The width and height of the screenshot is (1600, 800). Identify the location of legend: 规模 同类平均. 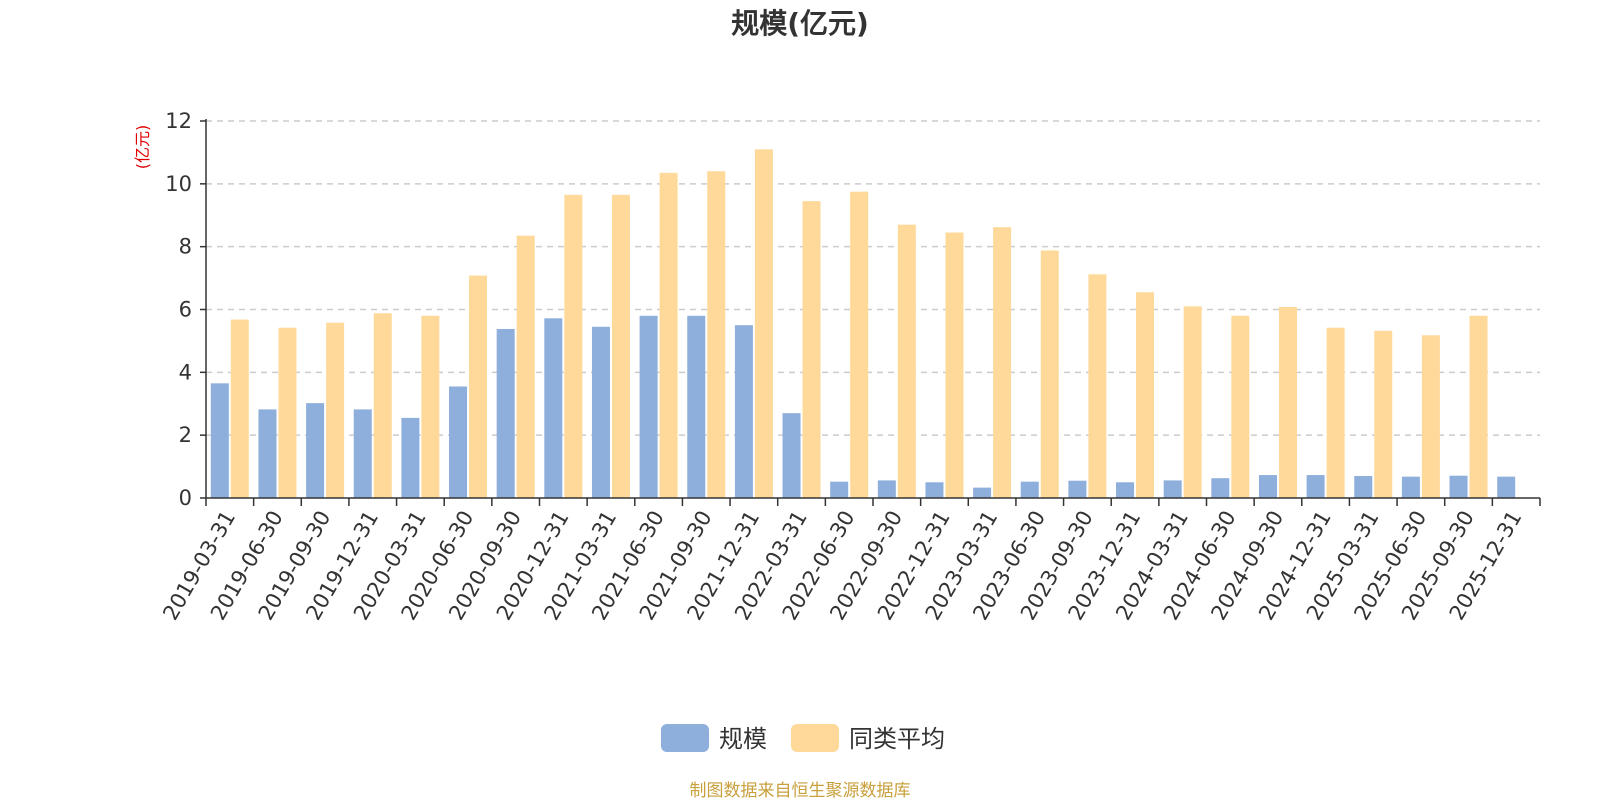
(803, 738).